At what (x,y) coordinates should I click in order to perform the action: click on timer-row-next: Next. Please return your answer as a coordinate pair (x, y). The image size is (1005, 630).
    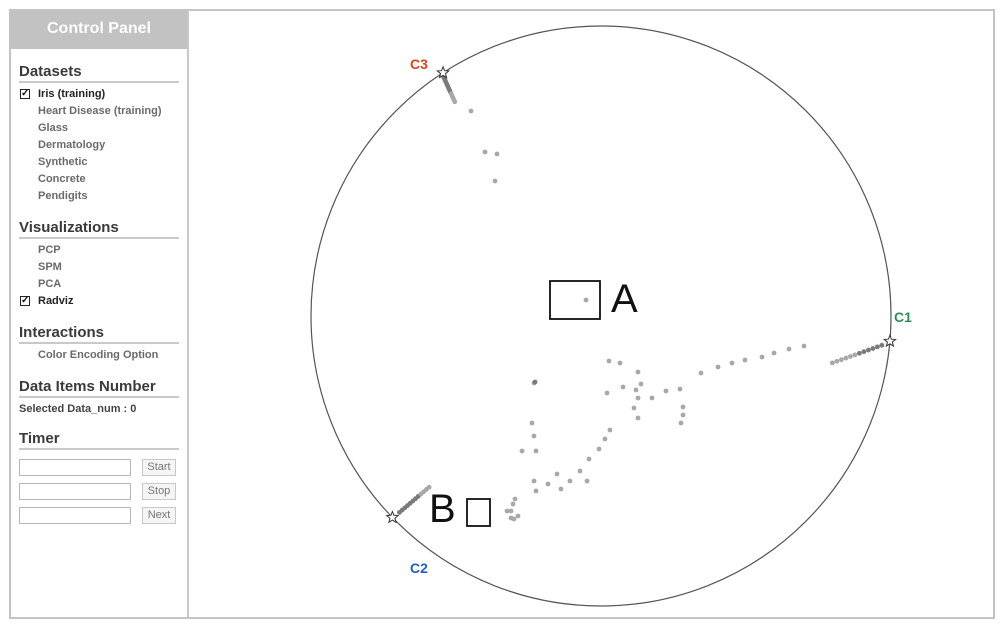
    Looking at the image, I should click on (99, 519).